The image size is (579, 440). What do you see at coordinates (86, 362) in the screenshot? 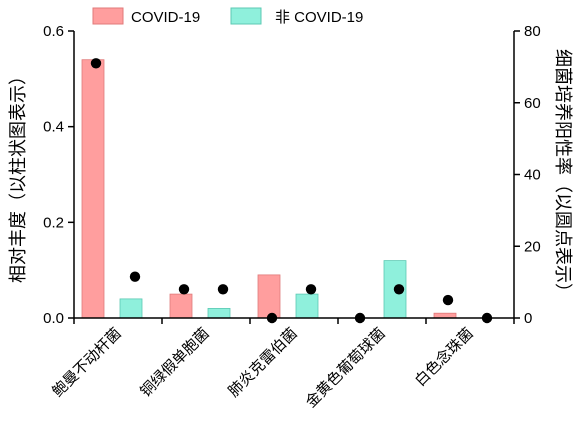
I see `x-category-label-0: 鲍曼不动杆菌` at bounding box center [86, 362].